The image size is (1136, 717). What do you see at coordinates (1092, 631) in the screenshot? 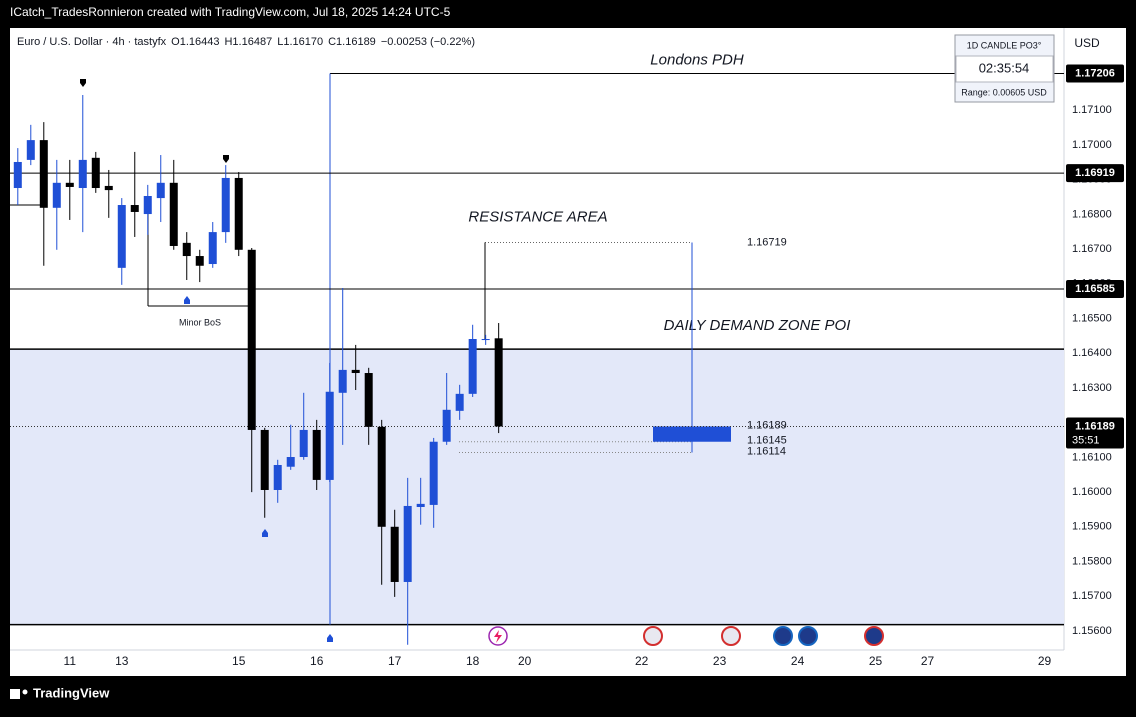
I see `y-tick-label: 1.15600` at bounding box center [1092, 631].